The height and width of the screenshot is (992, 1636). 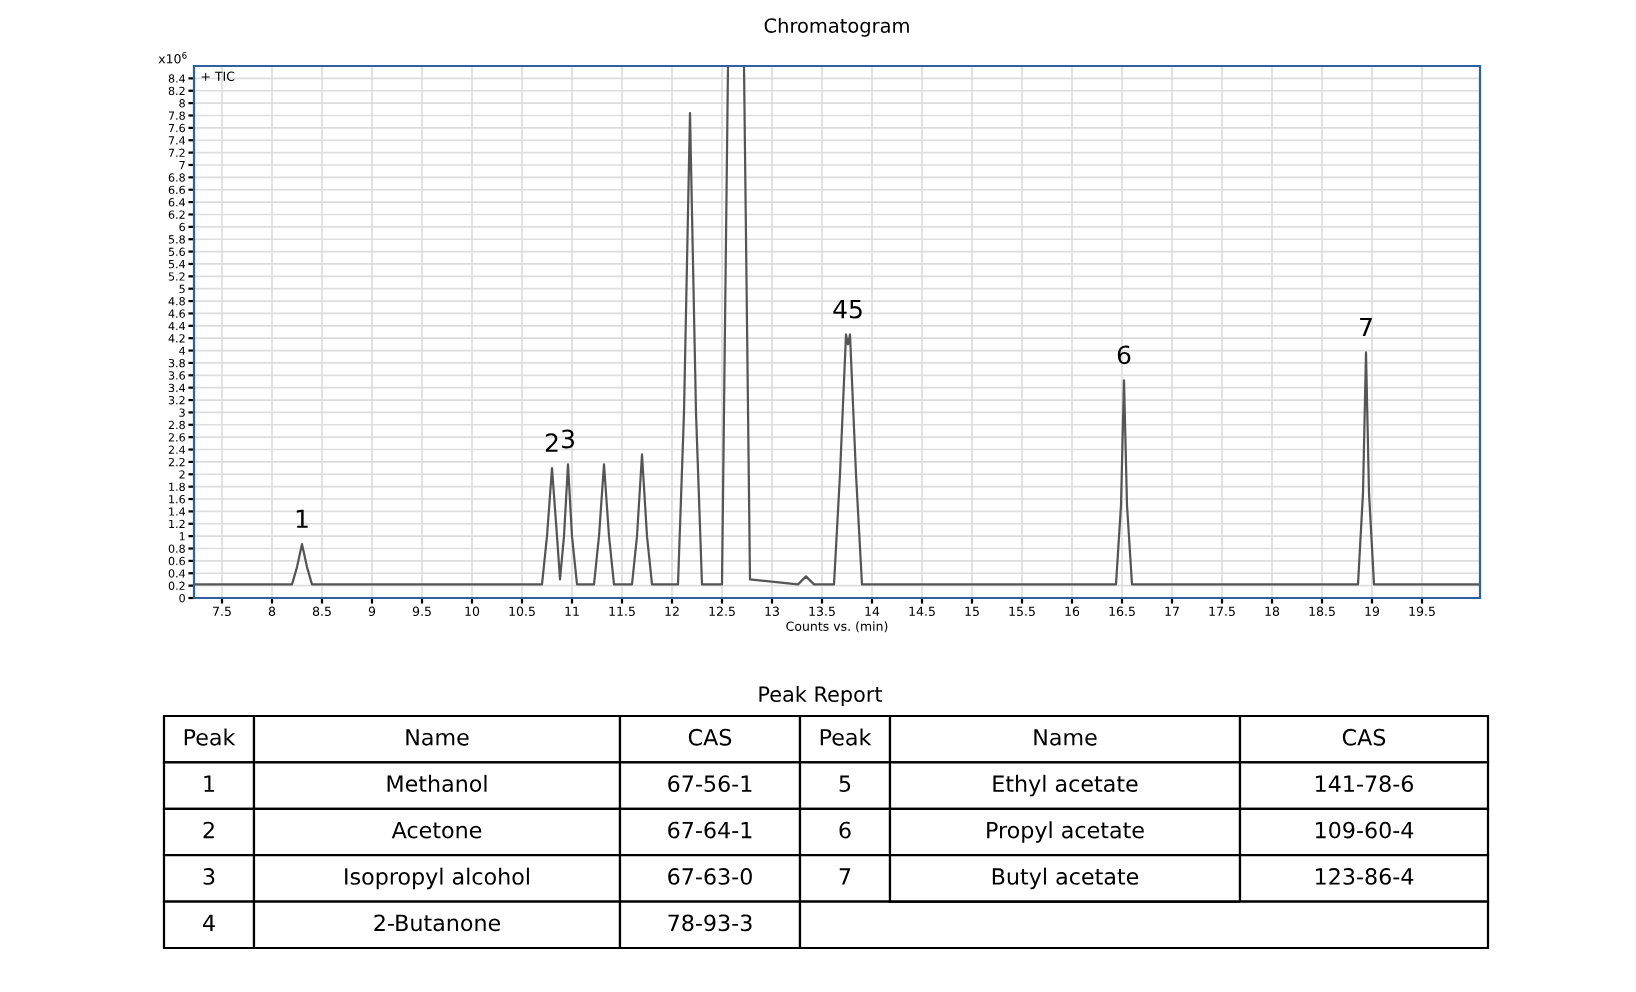 I want to click on annotation: 6, so click(x=1124, y=355).